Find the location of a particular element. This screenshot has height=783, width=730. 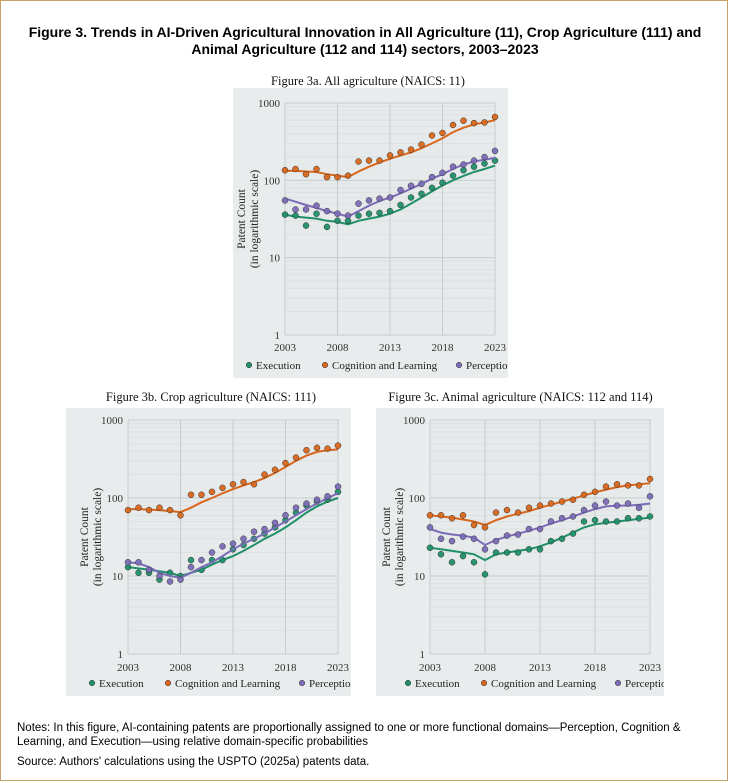

y-axis-label: Patent Count is located at coordinates (242, 218).